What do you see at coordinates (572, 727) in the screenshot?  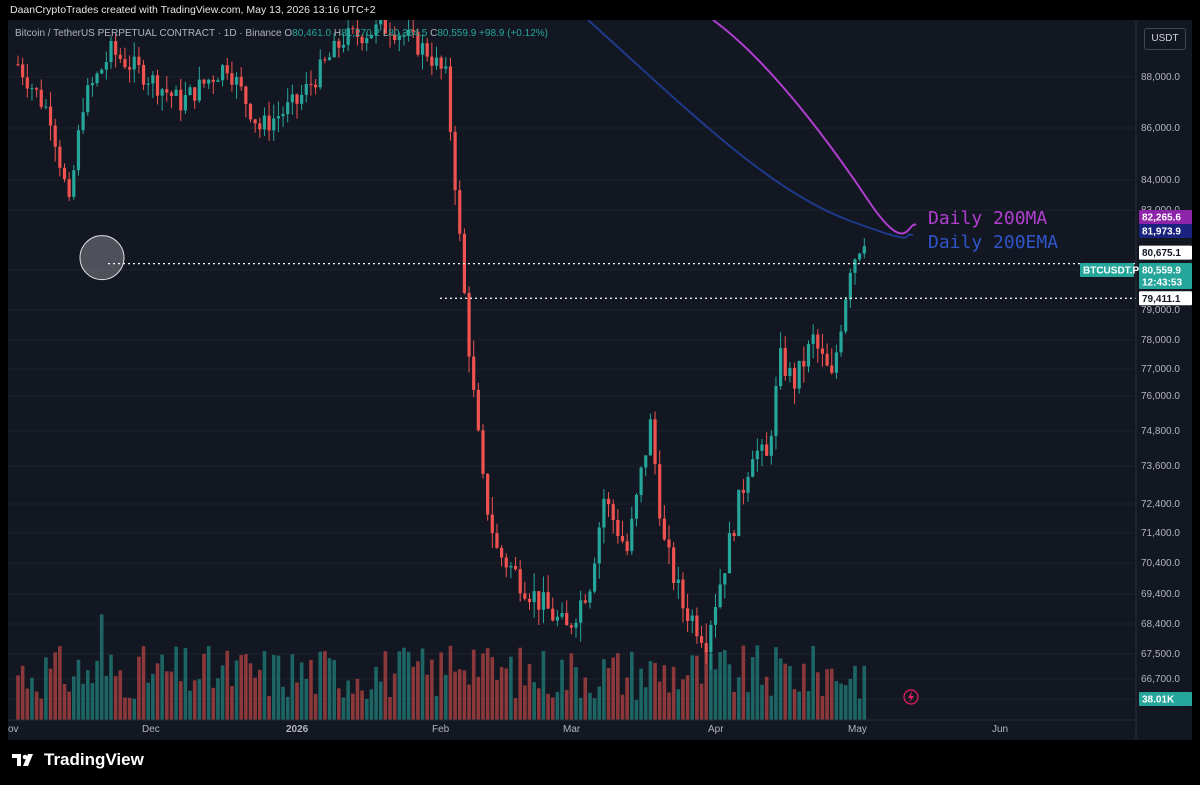 I see `time-axis: ov Dec 2026 Feb Mar Apr May Jun` at bounding box center [572, 727].